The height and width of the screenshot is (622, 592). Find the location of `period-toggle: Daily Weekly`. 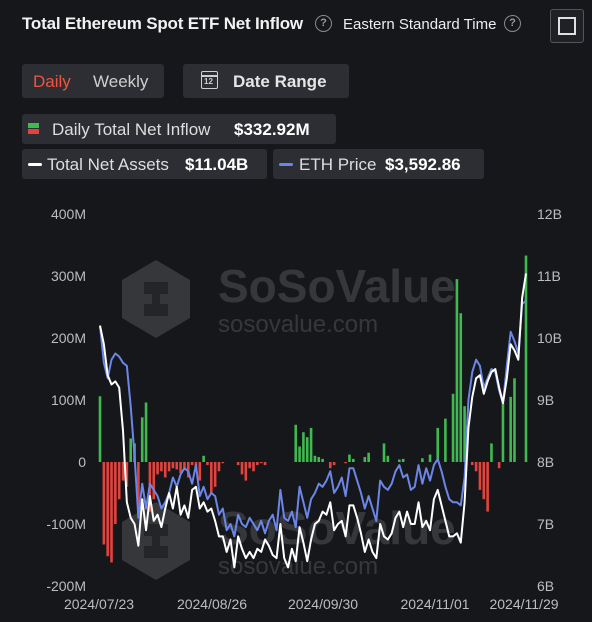

period-toggle: Daily Weekly is located at coordinates (93, 81).